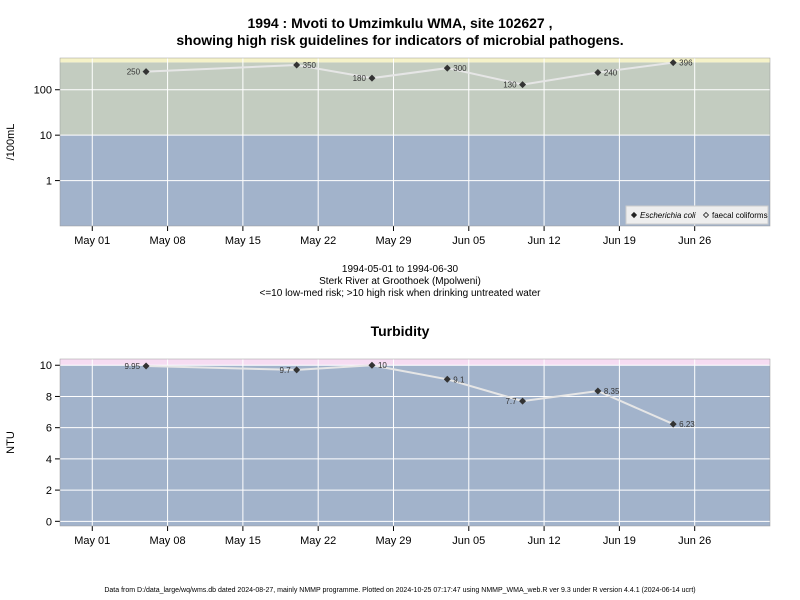  Describe the element at coordinates (168, 541) in the screenshot. I see `turbidity-x-tick-label: May 08` at that location.